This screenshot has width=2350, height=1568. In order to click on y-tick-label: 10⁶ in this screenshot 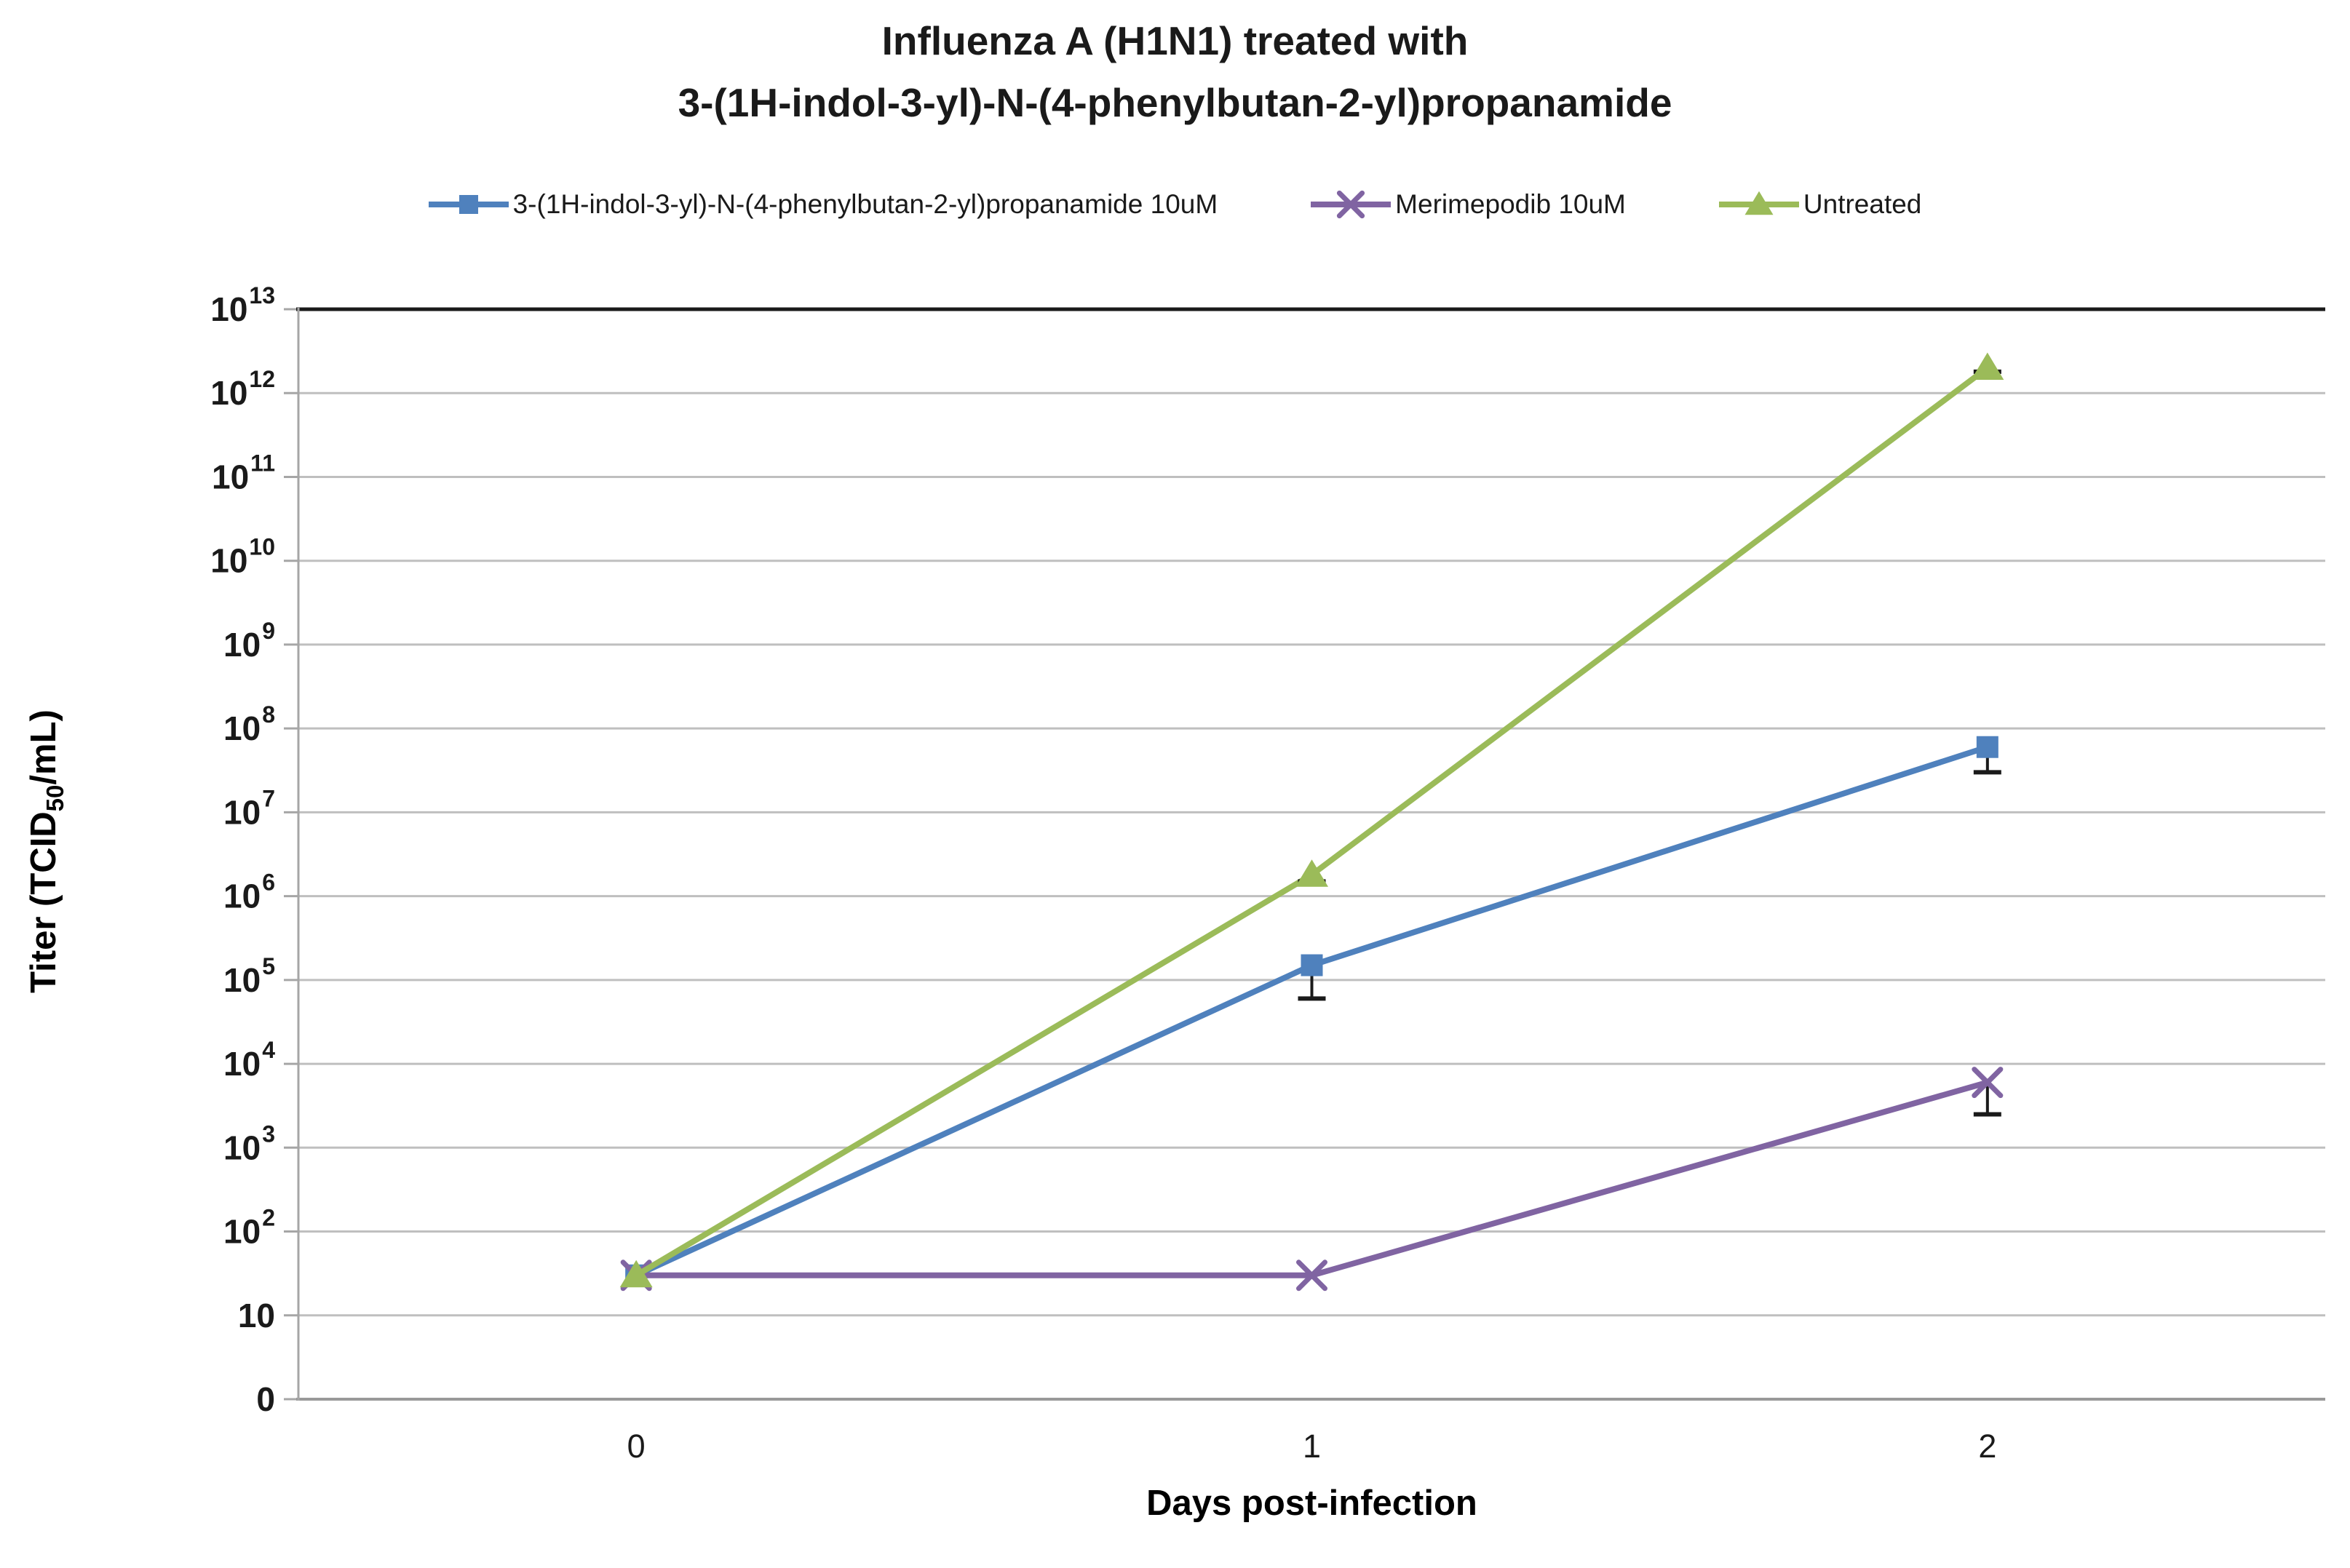, I will do `click(249, 892)`.